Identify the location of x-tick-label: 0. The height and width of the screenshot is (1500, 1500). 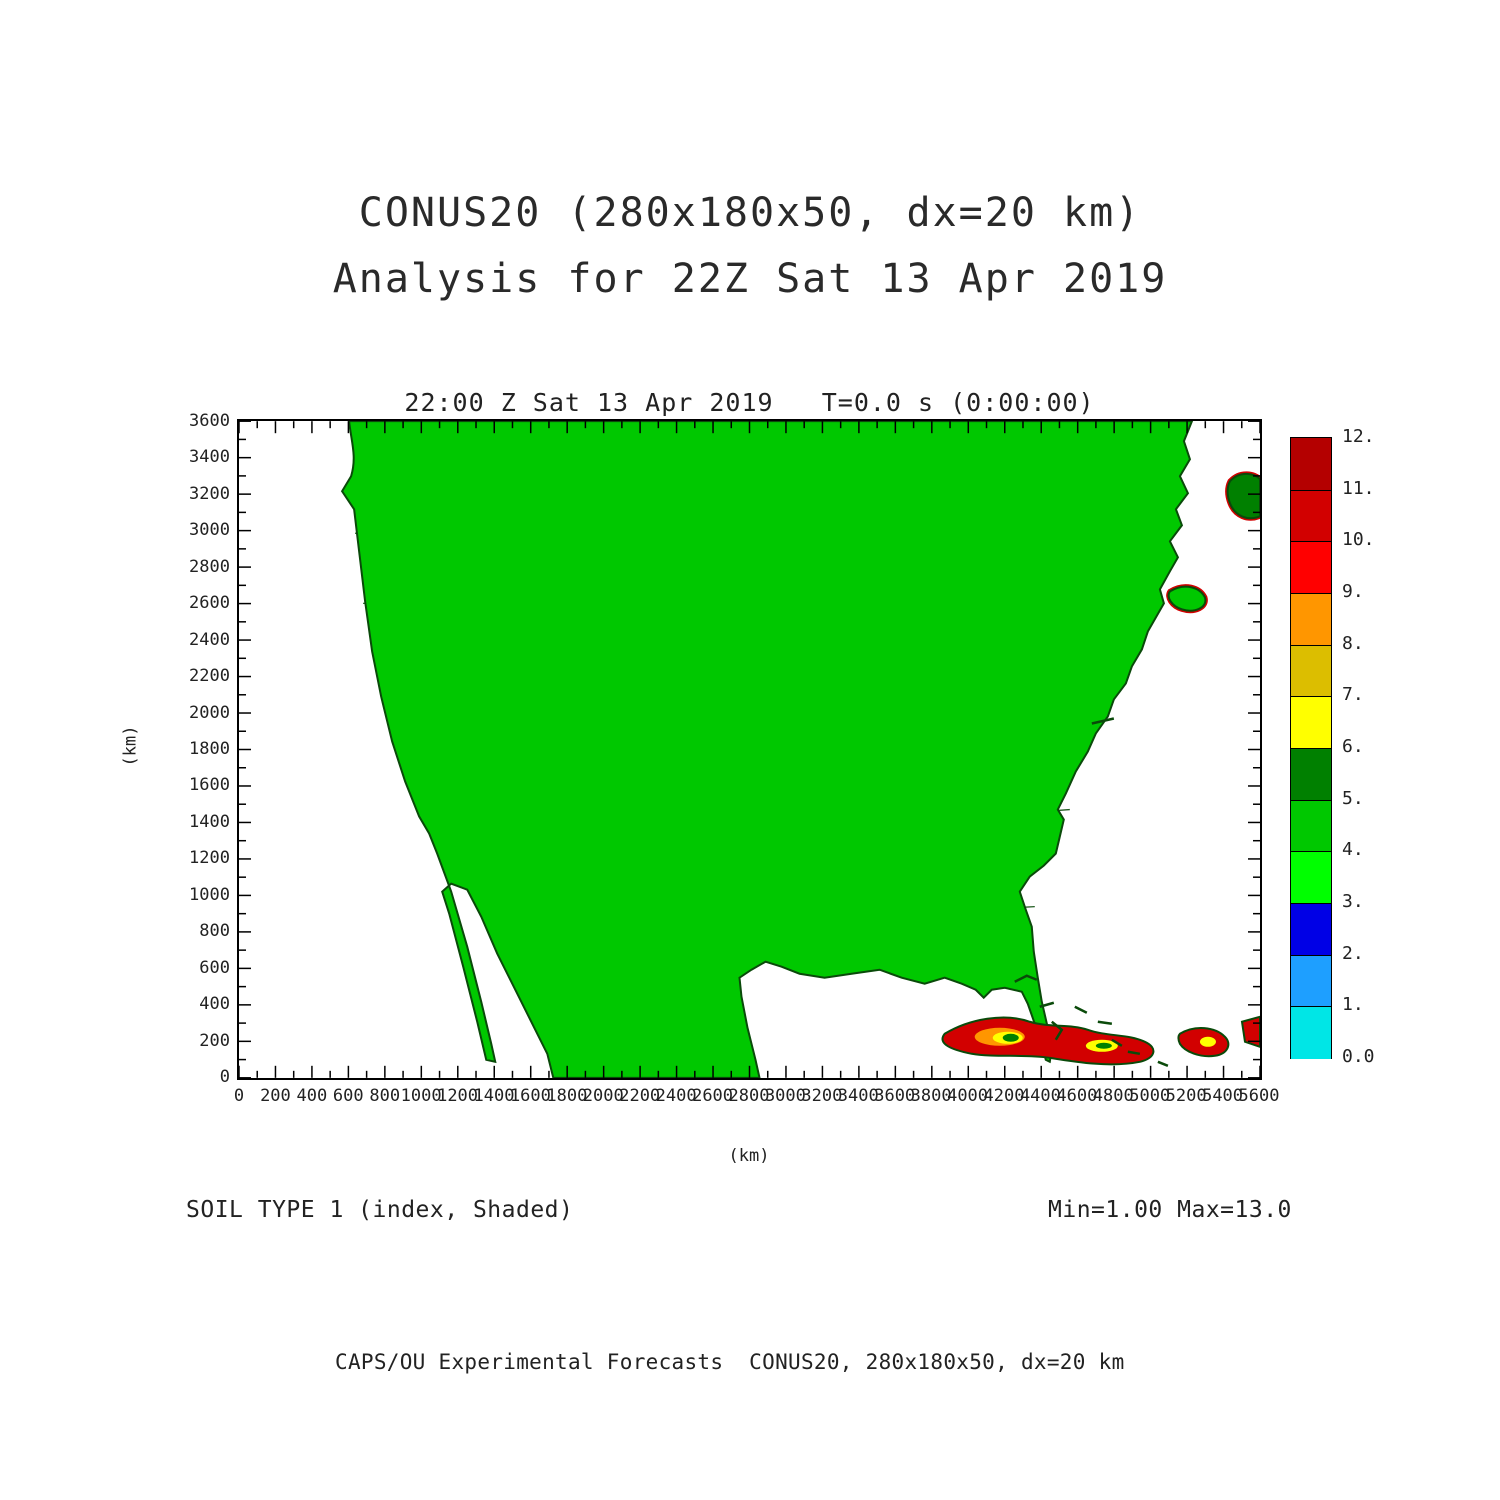
(239, 1096).